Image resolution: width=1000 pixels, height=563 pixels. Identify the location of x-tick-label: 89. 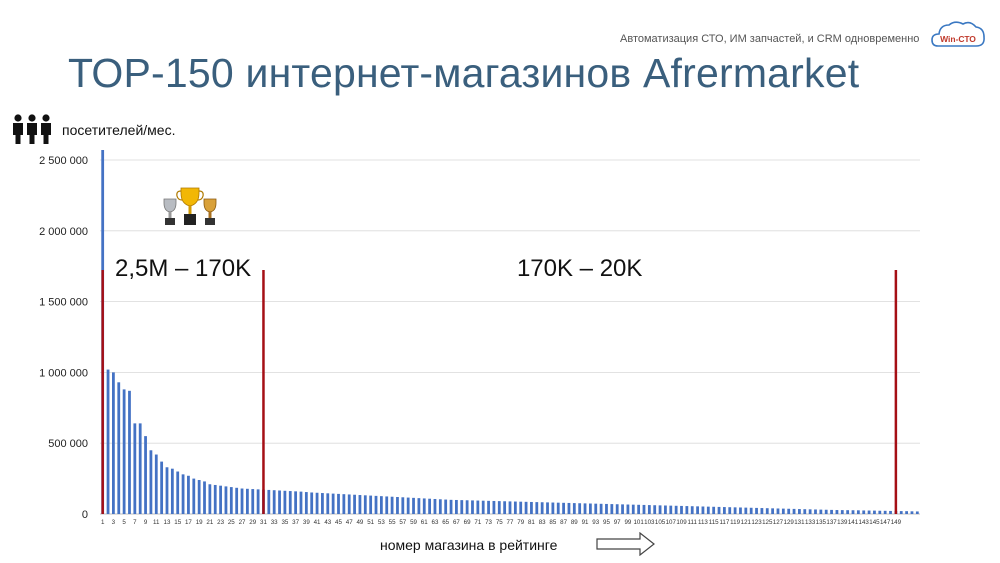
(574, 522).